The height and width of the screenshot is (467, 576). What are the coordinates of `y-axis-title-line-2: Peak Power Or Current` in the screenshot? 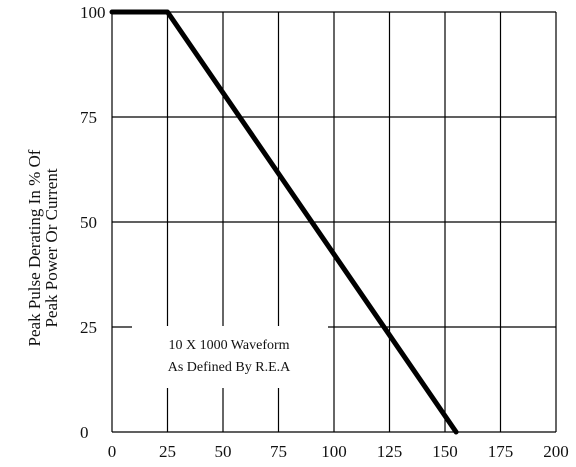 It's located at (51, 247).